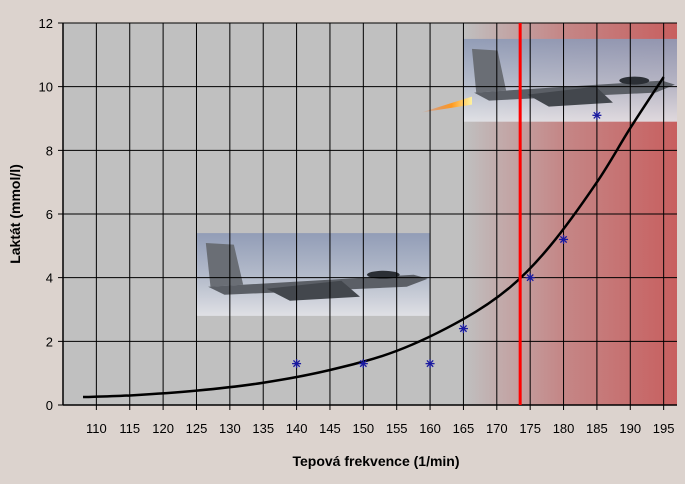 The width and height of the screenshot is (685, 484). I want to click on y-tick-label: 10, so click(46, 87).